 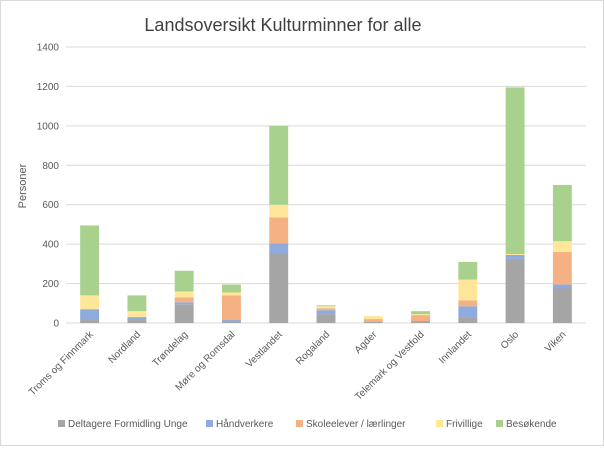 I want to click on y-axis-label: Personer, so click(x=23, y=185).